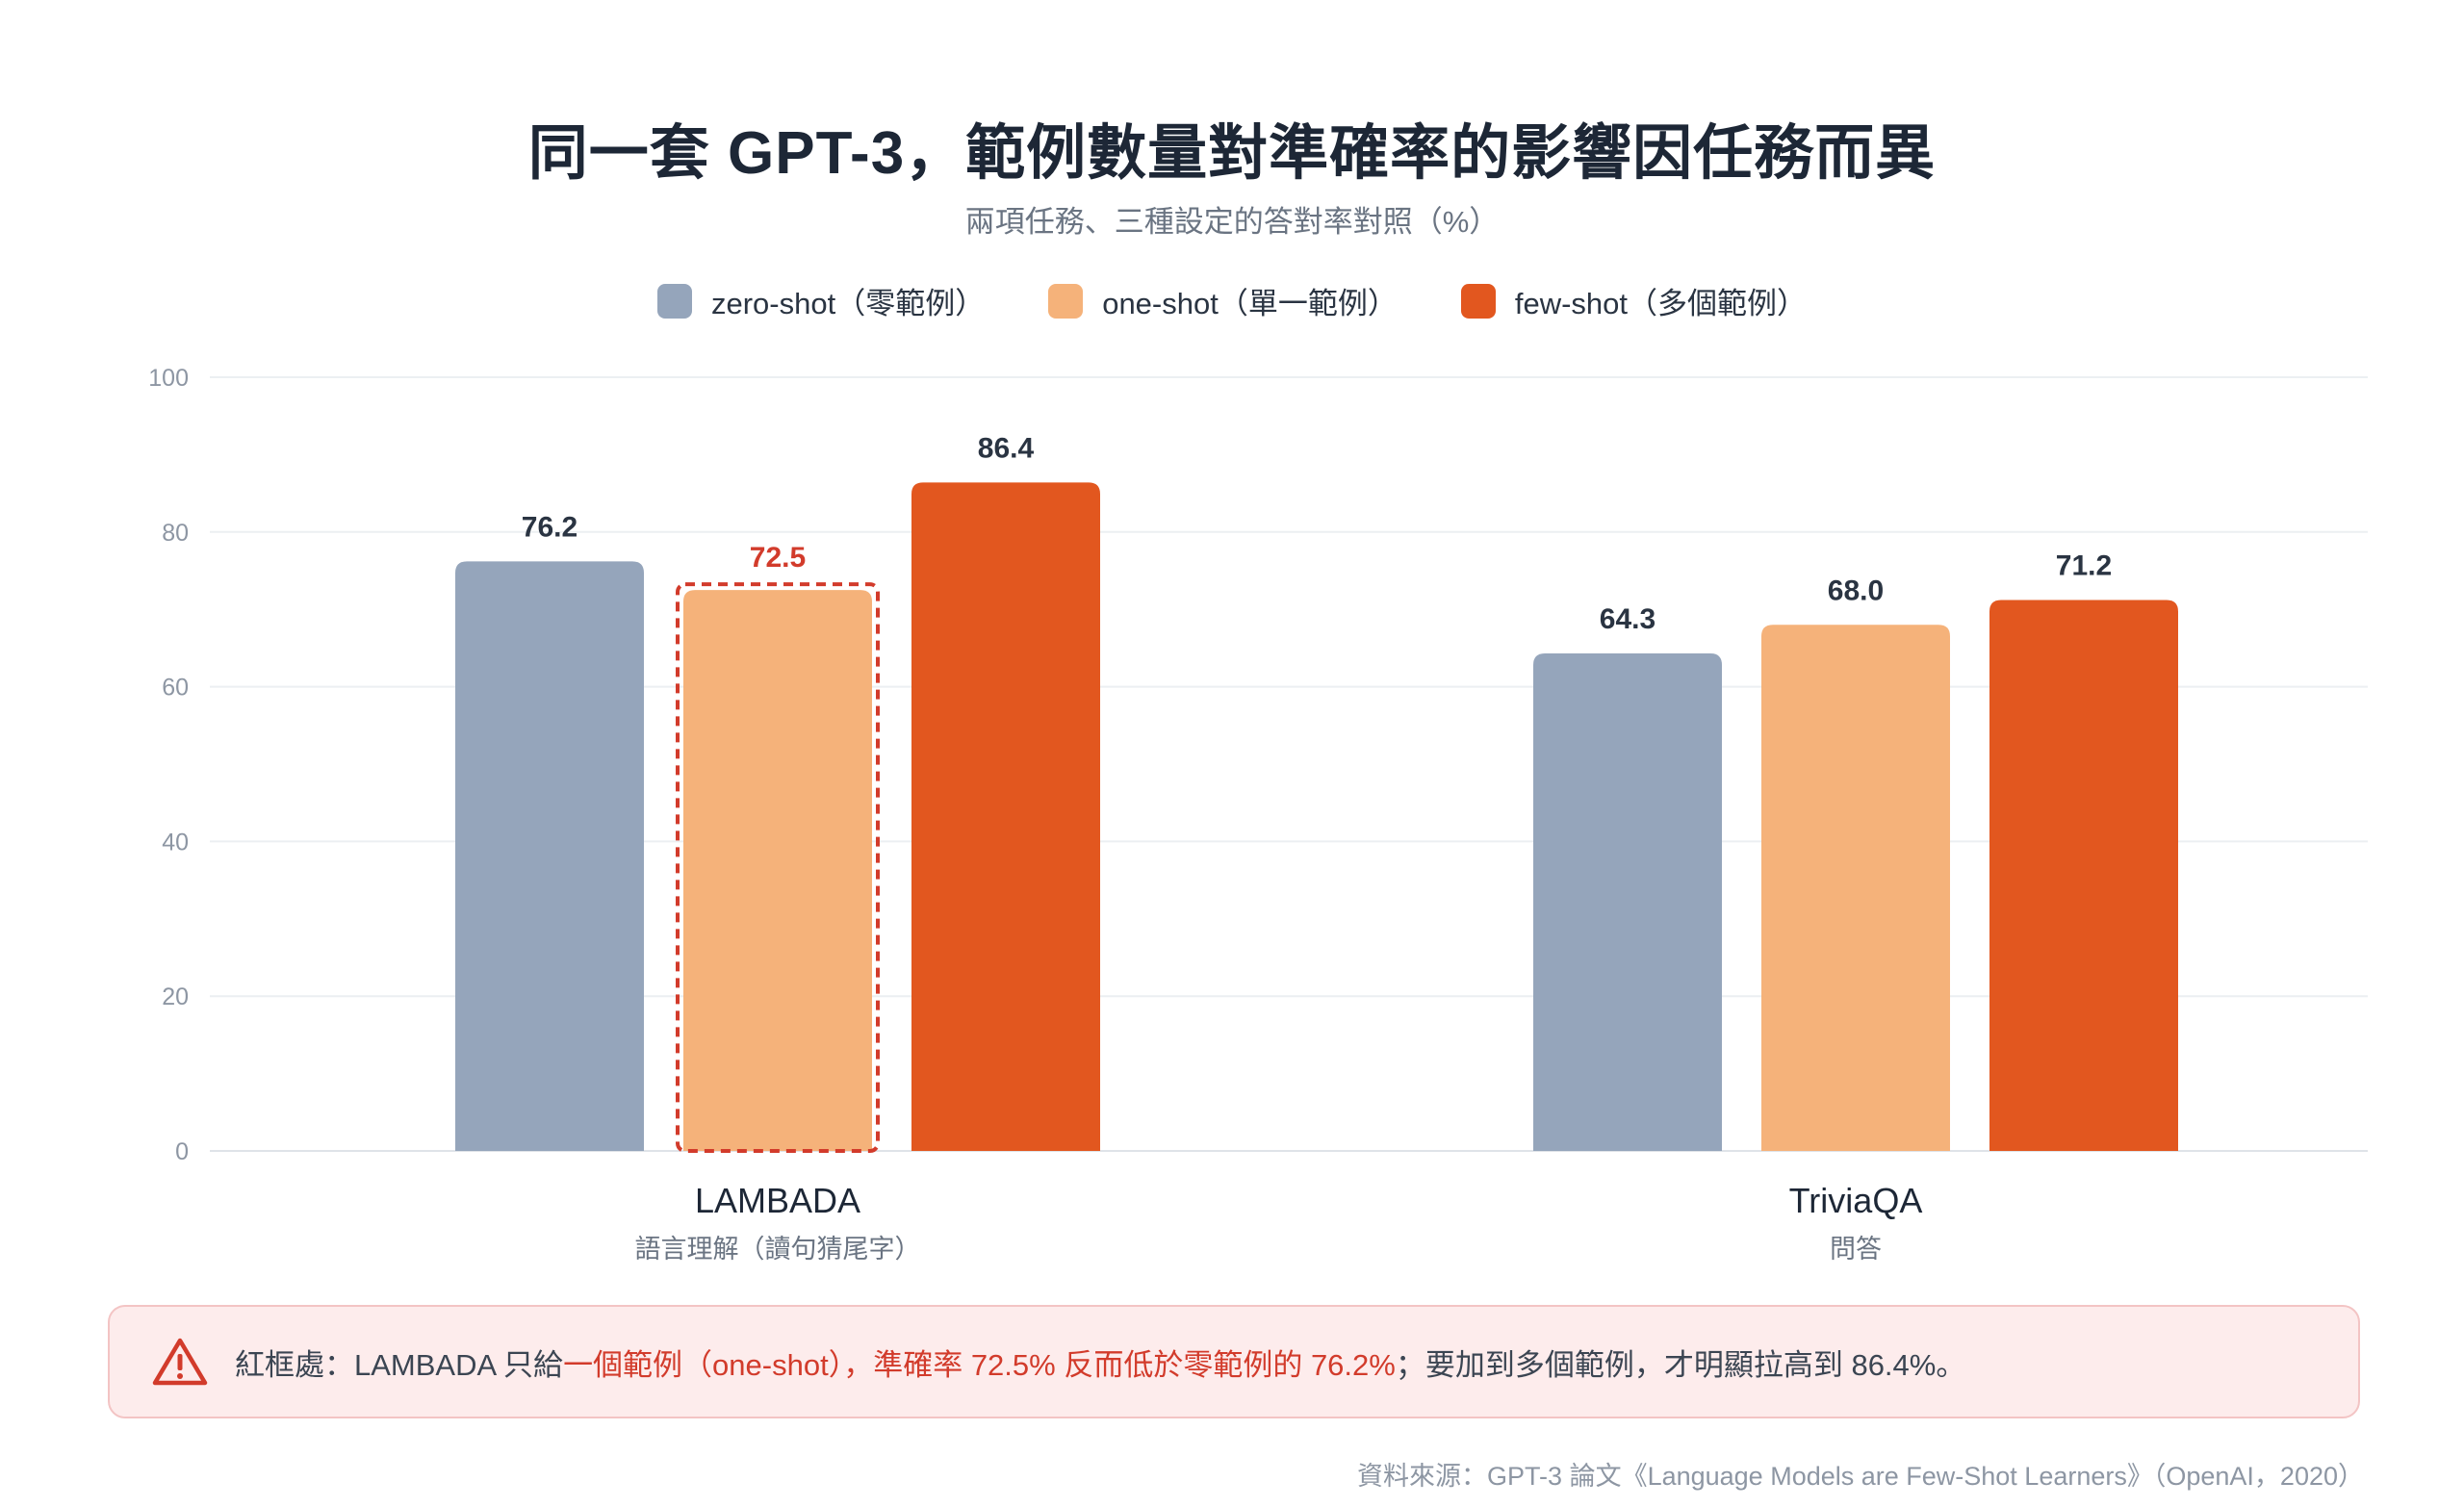 The height and width of the screenshot is (1507, 2464). What do you see at coordinates (979, 1364) in the screenshot?
I see `callout-highlight: 一個範例（one-shot），準確率 72.5% 反而低於零範例的 76.2%` at bounding box center [979, 1364].